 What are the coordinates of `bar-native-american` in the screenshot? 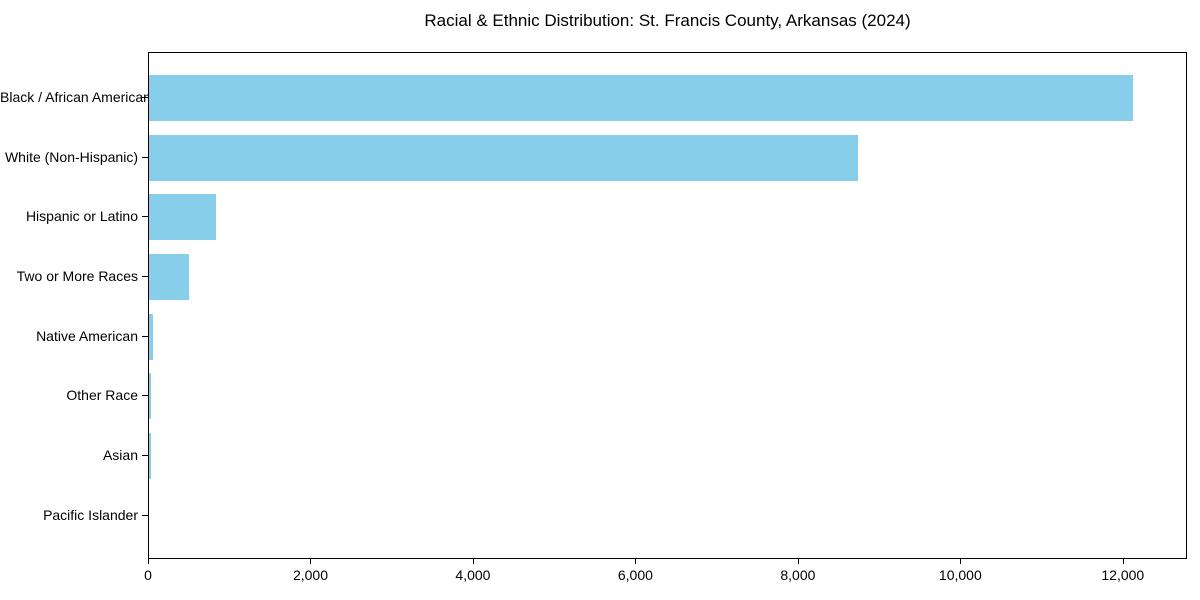 It's located at (151, 336).